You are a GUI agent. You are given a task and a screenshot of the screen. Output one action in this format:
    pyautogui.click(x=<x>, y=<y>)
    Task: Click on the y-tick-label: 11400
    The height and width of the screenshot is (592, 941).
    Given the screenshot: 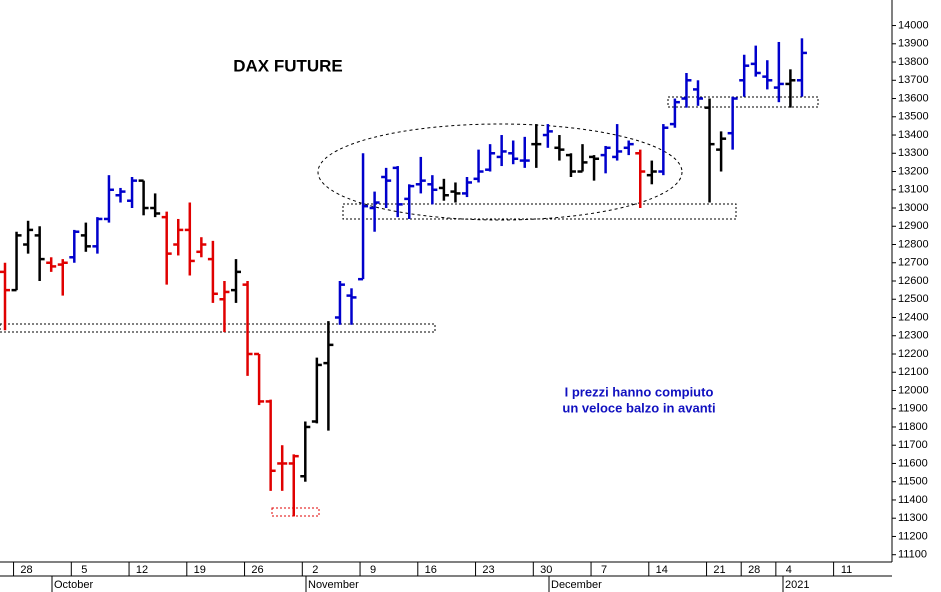 What is the action you would take?
    pyautogui.click(x=913, y=500)
    